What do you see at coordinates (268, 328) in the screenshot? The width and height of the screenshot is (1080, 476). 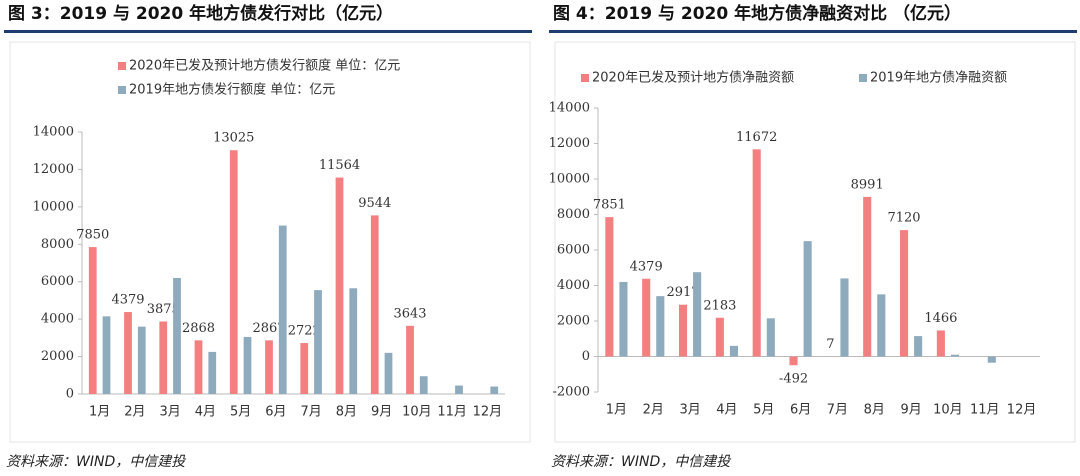 I see `data-label: 2867` at bounding box center [268, 328].